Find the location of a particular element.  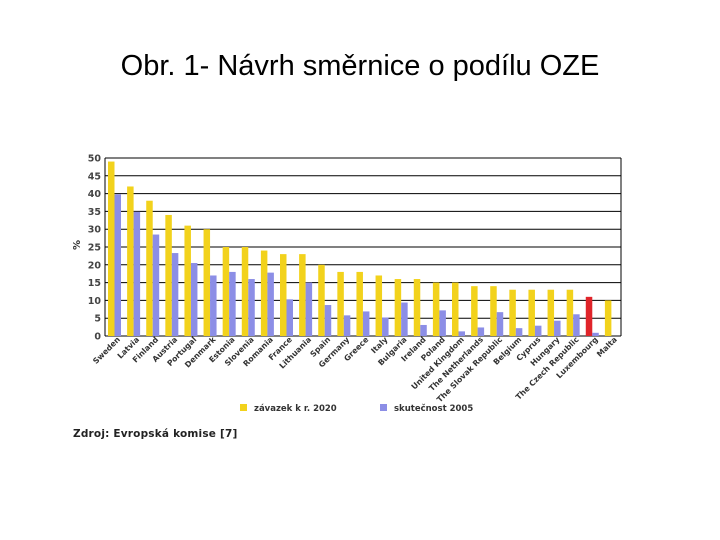

y-tick-label: 25 is located at coordinates (94, 248).